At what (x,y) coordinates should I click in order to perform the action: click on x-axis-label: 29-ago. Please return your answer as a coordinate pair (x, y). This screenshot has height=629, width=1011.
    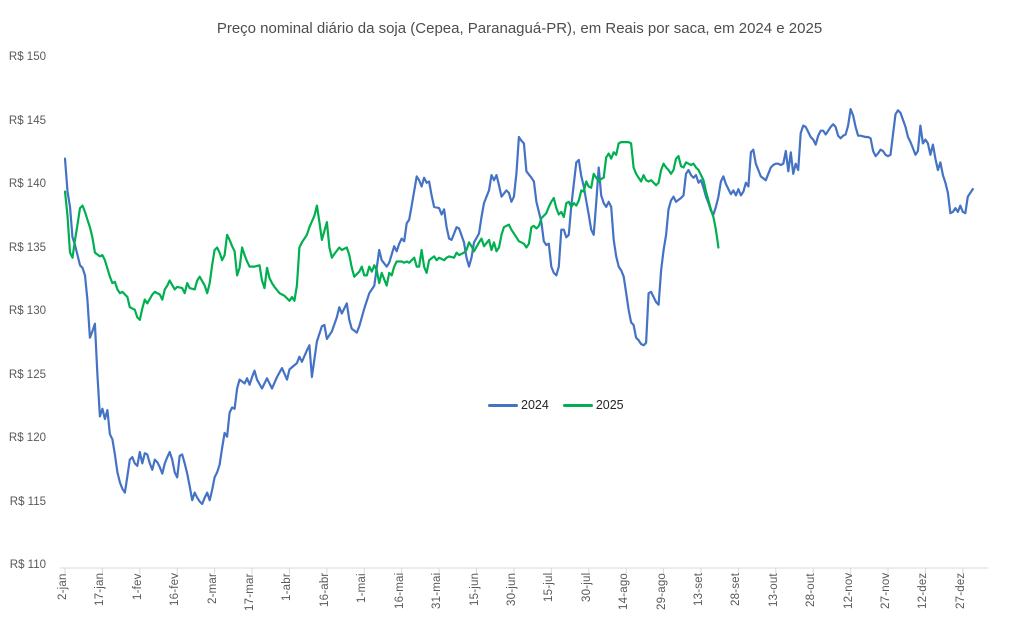
    Looking at the image, I should click on (661, 592).